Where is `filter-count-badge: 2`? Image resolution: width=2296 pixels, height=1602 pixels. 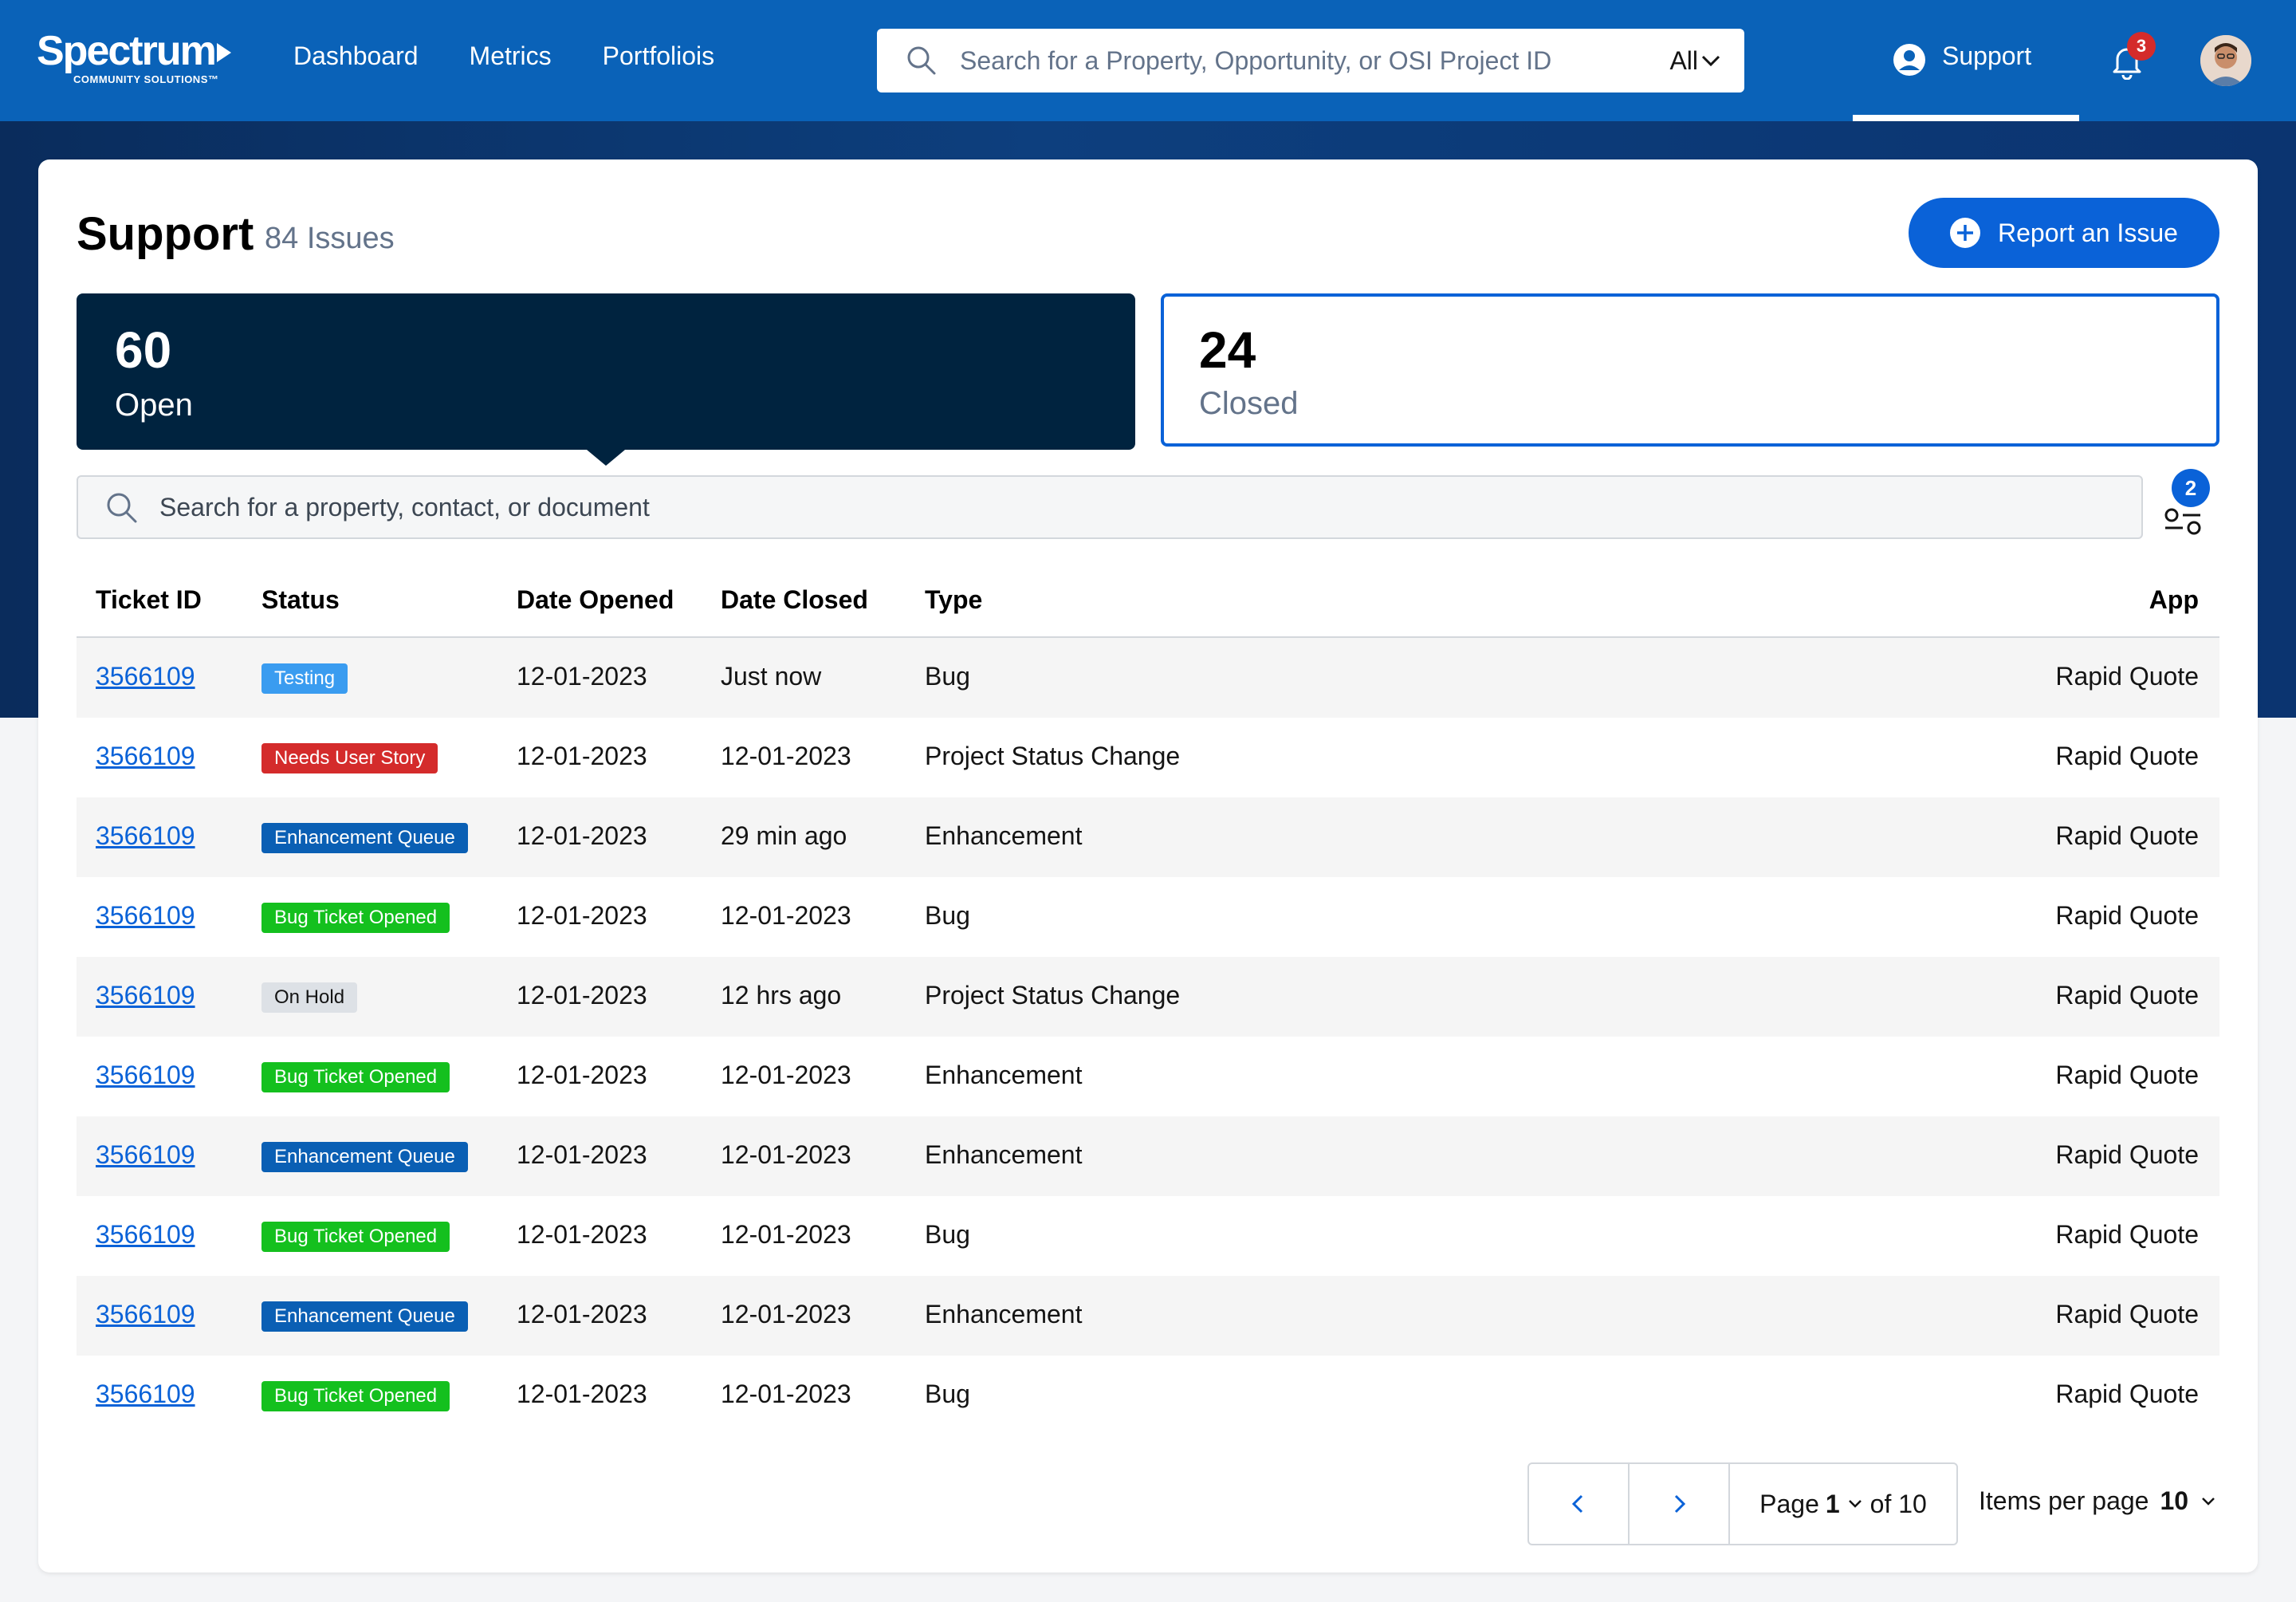
filter-count-badge: 2 is located at coordinates (2191, 488).